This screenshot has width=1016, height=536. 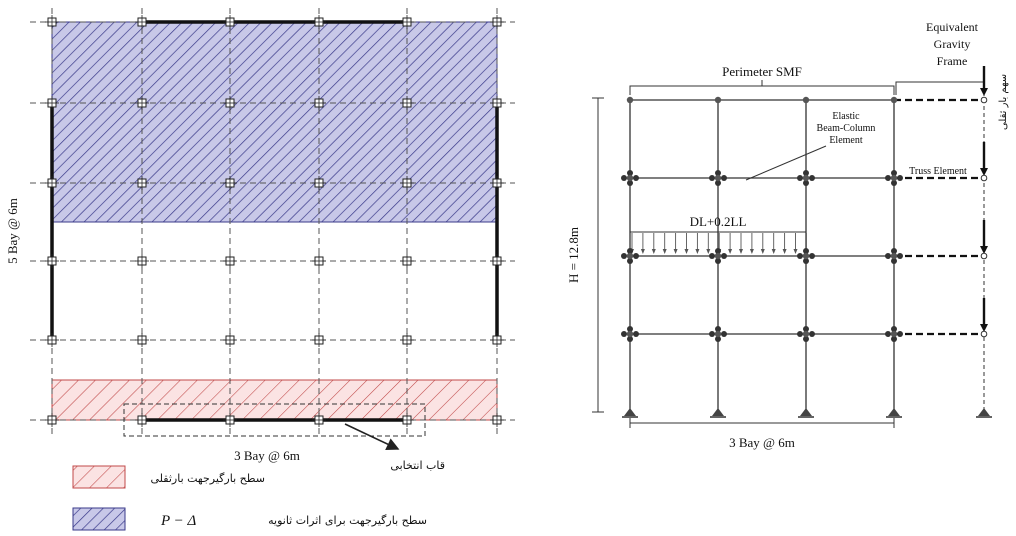 I want to click on legend-pdelta-swatch, so click(x=99, y=519).